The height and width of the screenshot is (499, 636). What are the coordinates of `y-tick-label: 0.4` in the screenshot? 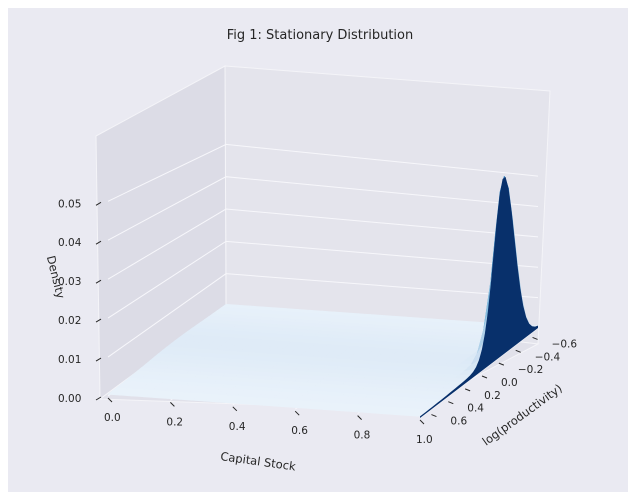 It's located at (475, 409).